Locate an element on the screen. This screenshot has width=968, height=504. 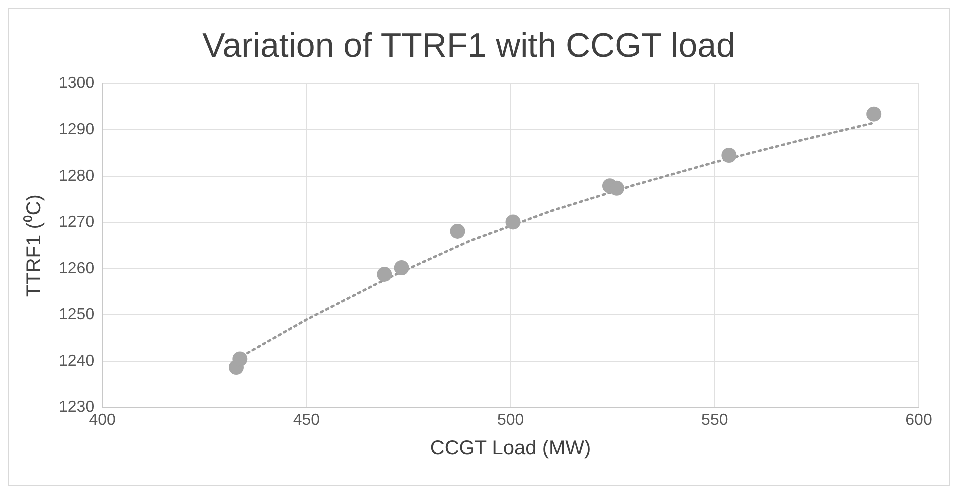
x-tick-label: 400 is located at coordinates (102, 420).